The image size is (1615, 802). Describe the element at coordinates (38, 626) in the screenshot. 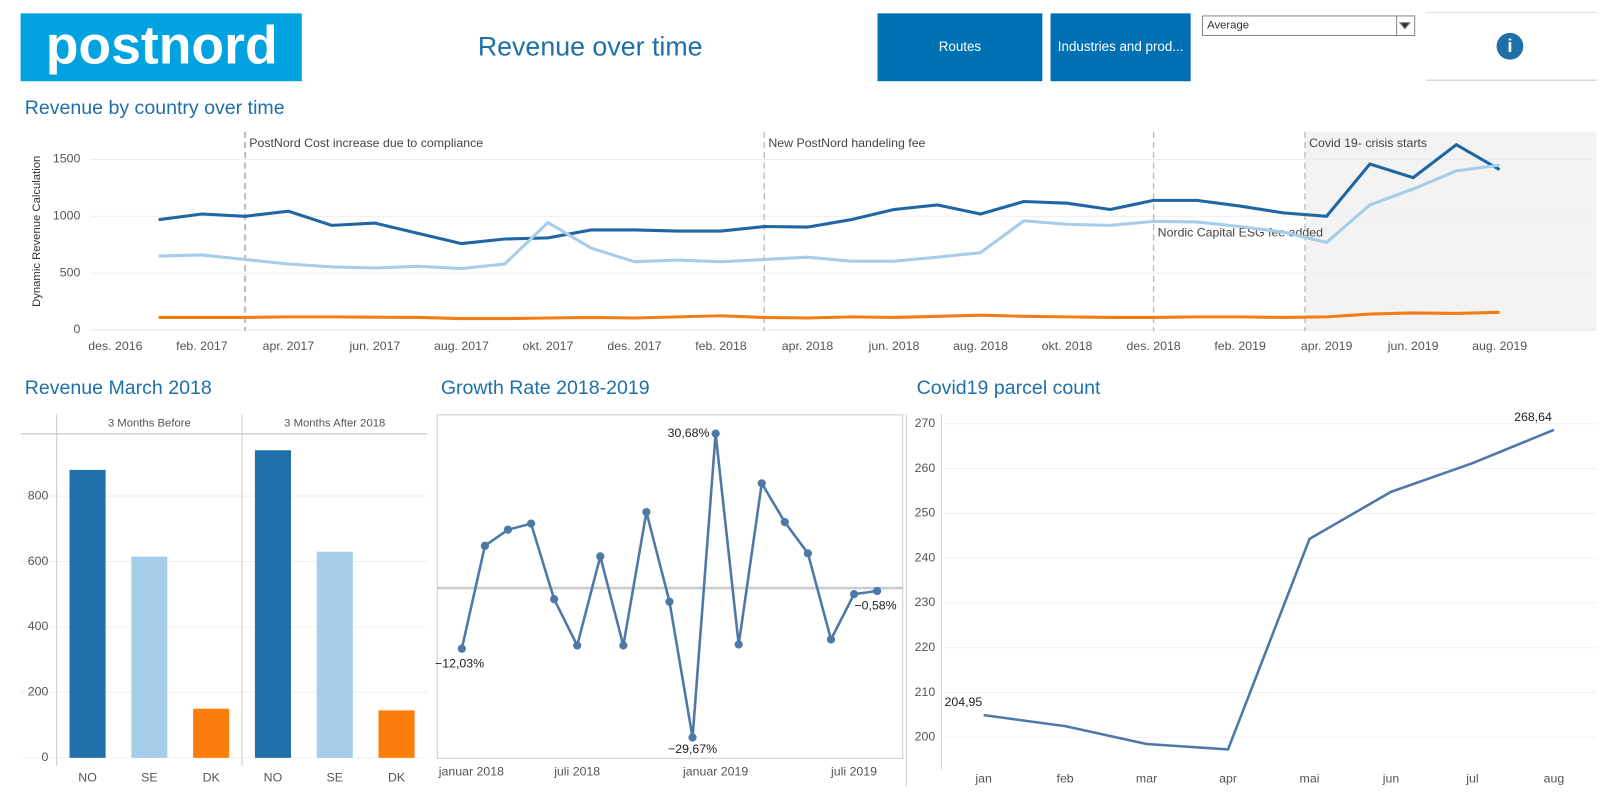

I see `y-tick-label: 400` at that location.